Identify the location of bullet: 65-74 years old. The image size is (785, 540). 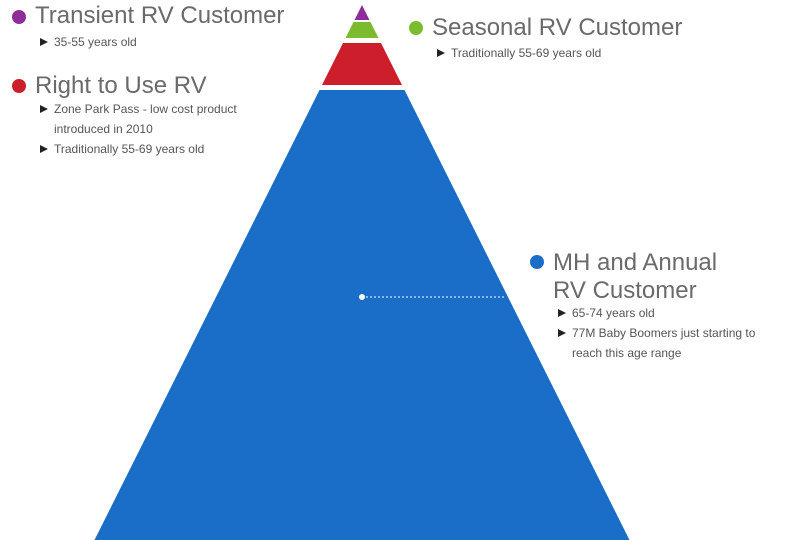
(671, 313).